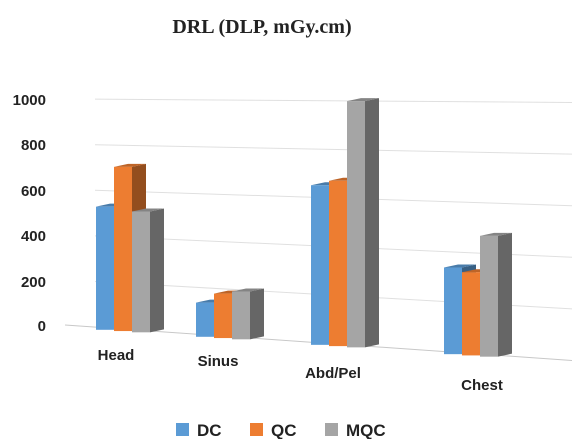 Image resolution: width=572 pixels, height=439 pixels. Describe the element at coordinates (333, 373) in the screenshot. I see `x-tick-label: Abd/Pel` at that location.